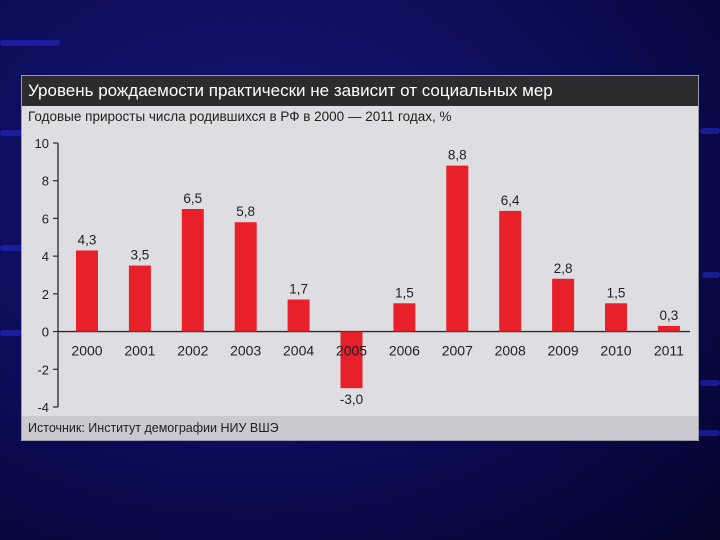  What do you see at coordinates (45, 218) in the screenshot?
I see `y-tick-label: 6` at bounding box center [45, 218].